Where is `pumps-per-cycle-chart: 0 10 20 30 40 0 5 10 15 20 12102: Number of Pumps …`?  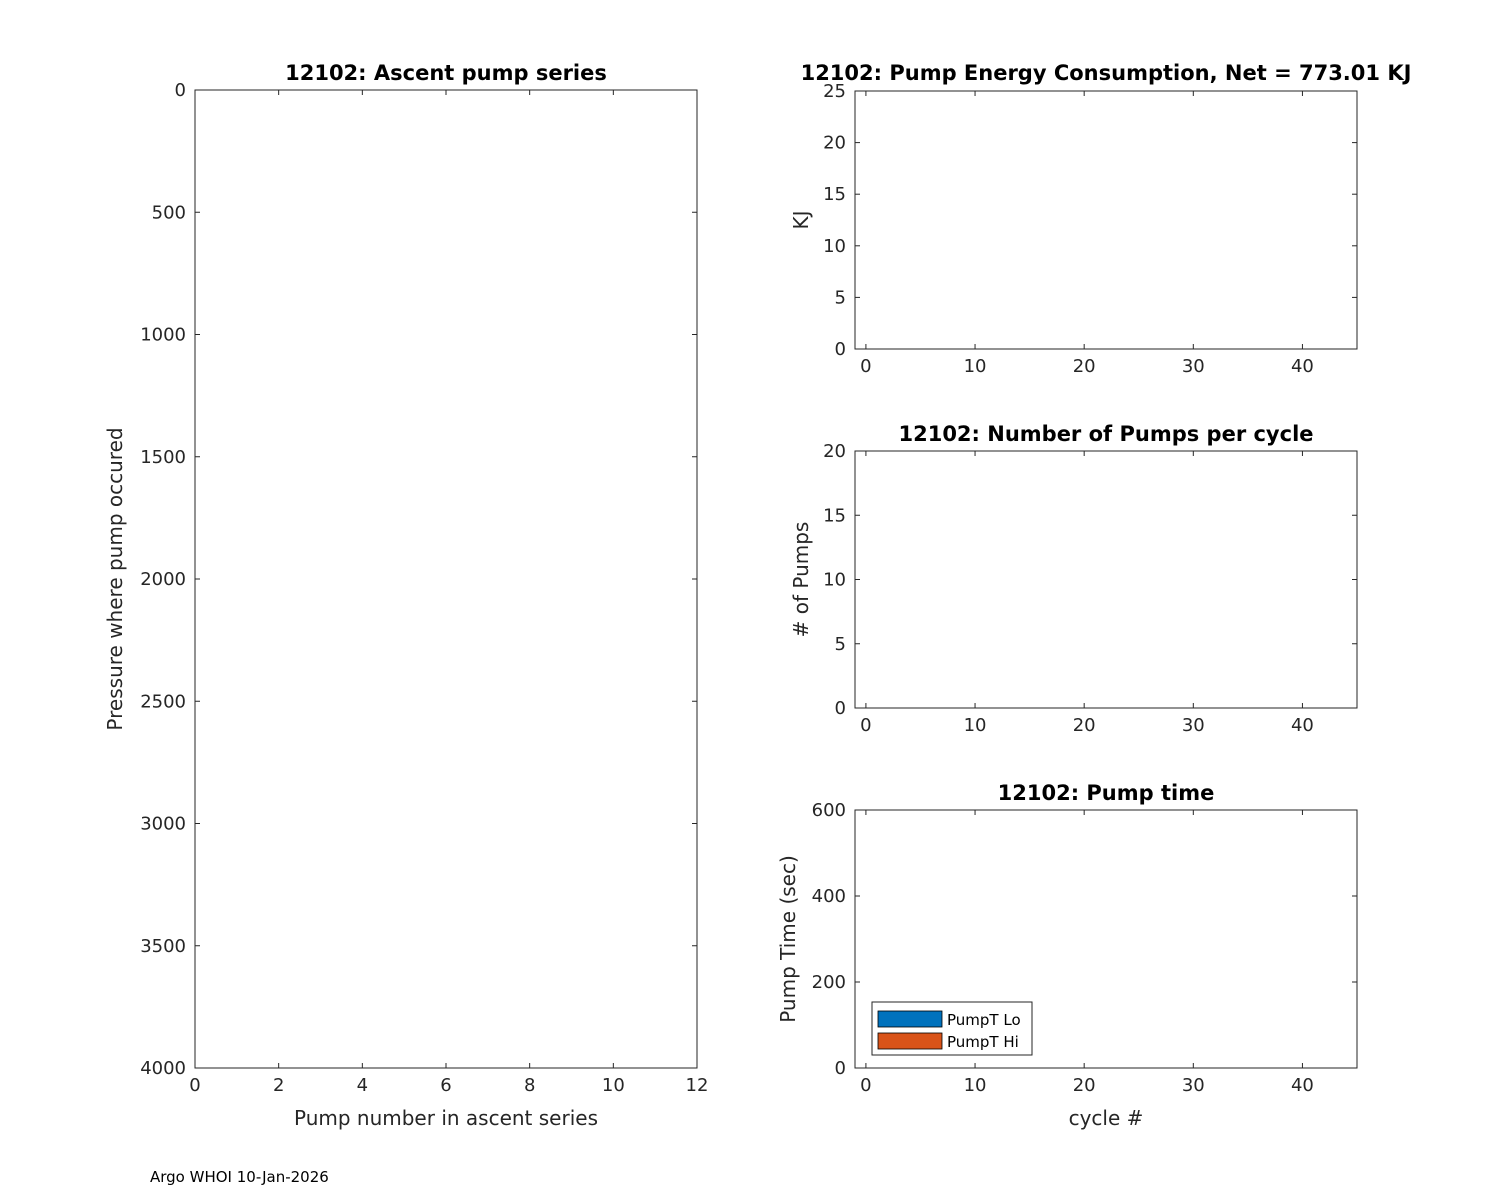
pumps-per-cycle-chart: 0 10 20 30 40 0 5 10 15 20 12102: Number of Pumps … is located at coordinates (1073, 579).